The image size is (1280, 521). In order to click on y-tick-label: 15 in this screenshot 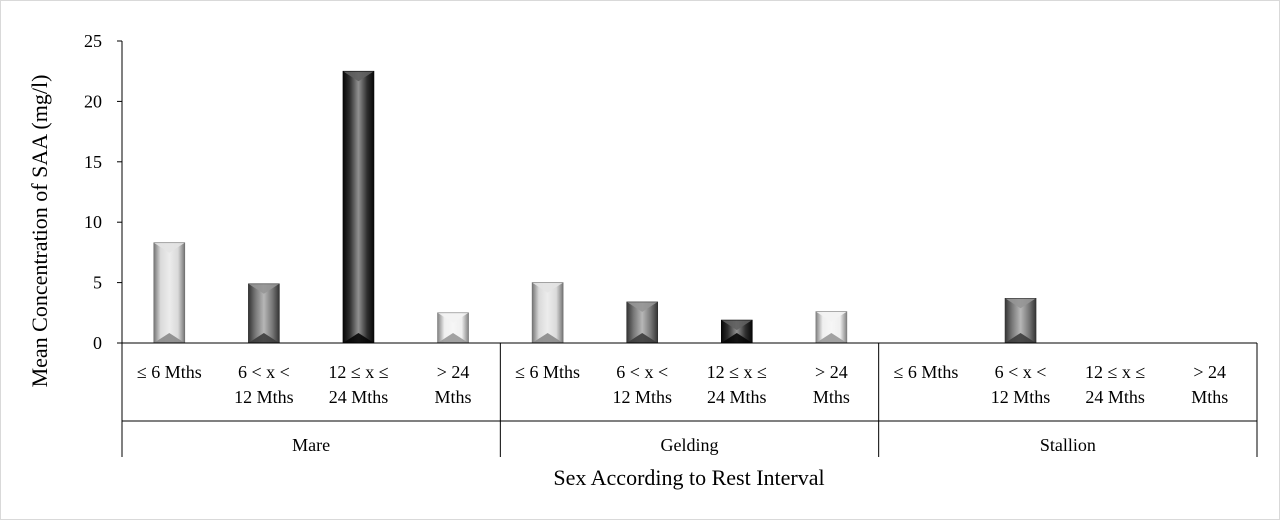, I will do `click(93, 162)`.